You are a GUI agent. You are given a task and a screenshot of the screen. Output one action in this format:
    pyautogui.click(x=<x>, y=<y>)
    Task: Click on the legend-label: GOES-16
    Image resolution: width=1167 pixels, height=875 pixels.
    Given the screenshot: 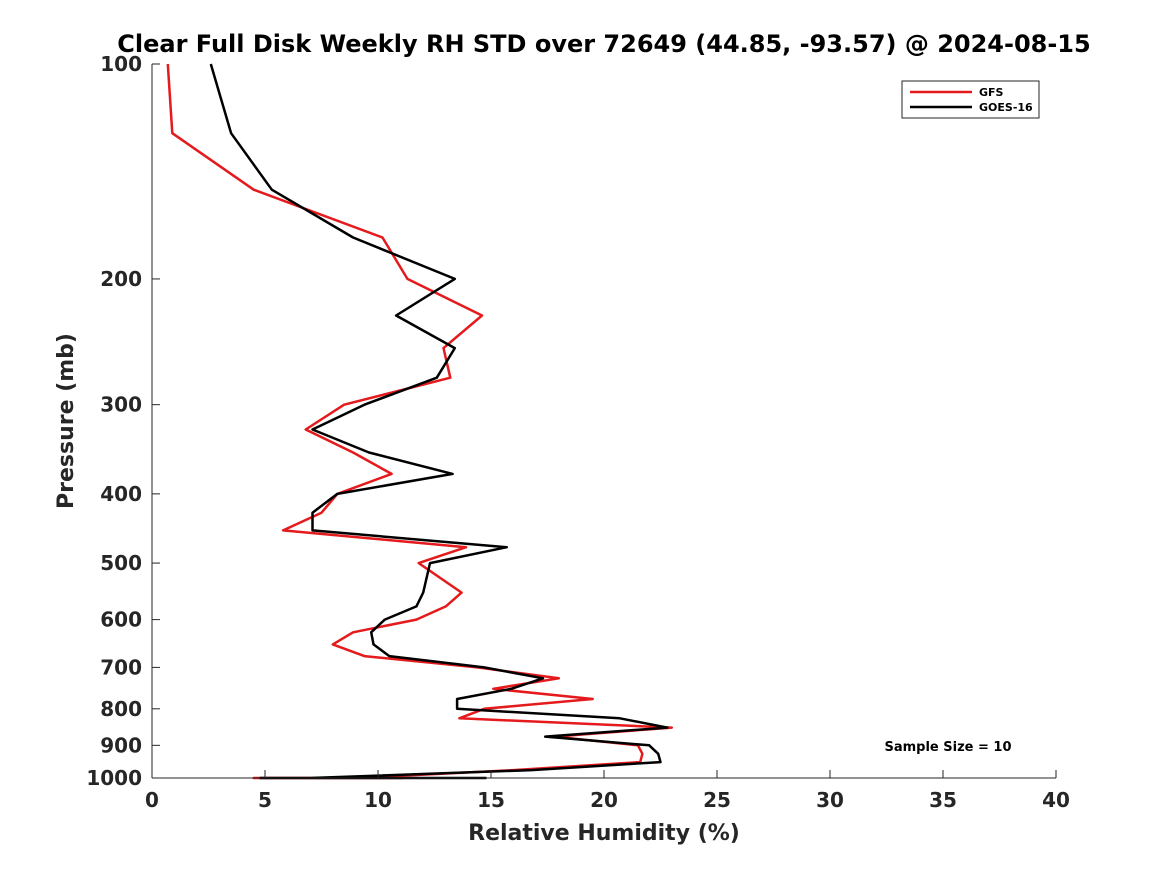 What is the action you would take?
    pyautogui.click(x=1006, y=107)
    